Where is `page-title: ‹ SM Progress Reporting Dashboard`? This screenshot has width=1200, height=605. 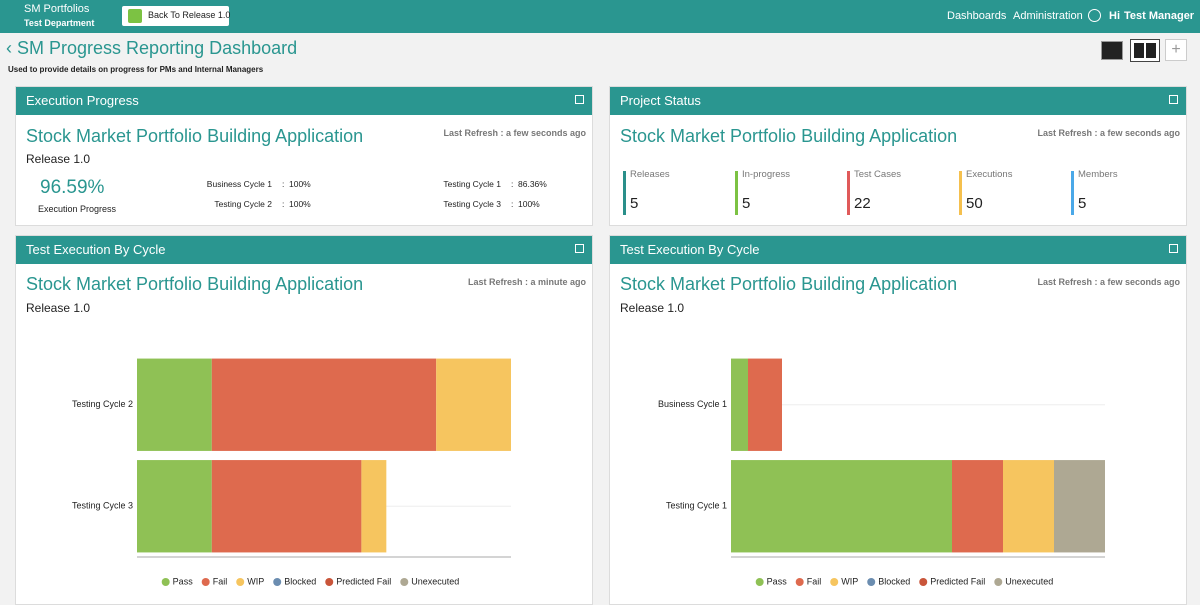 page-title: ‹ SM Progress Reporting Dashboard is located at coordinates (151, 48).